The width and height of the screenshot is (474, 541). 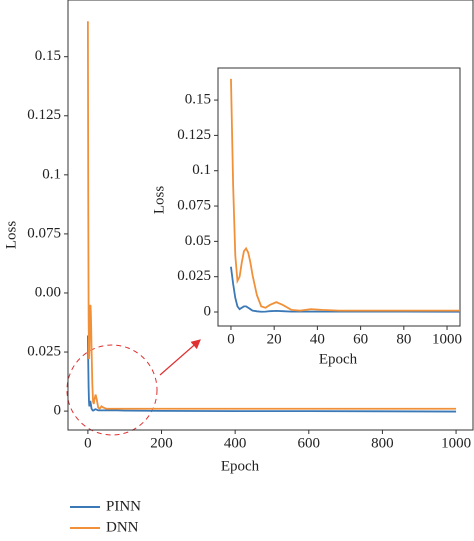 What do you see at coordinates (159, 200) in the screenshot?
I see `inset-y-axis-label: Loss` at bounding box center [159, 200].